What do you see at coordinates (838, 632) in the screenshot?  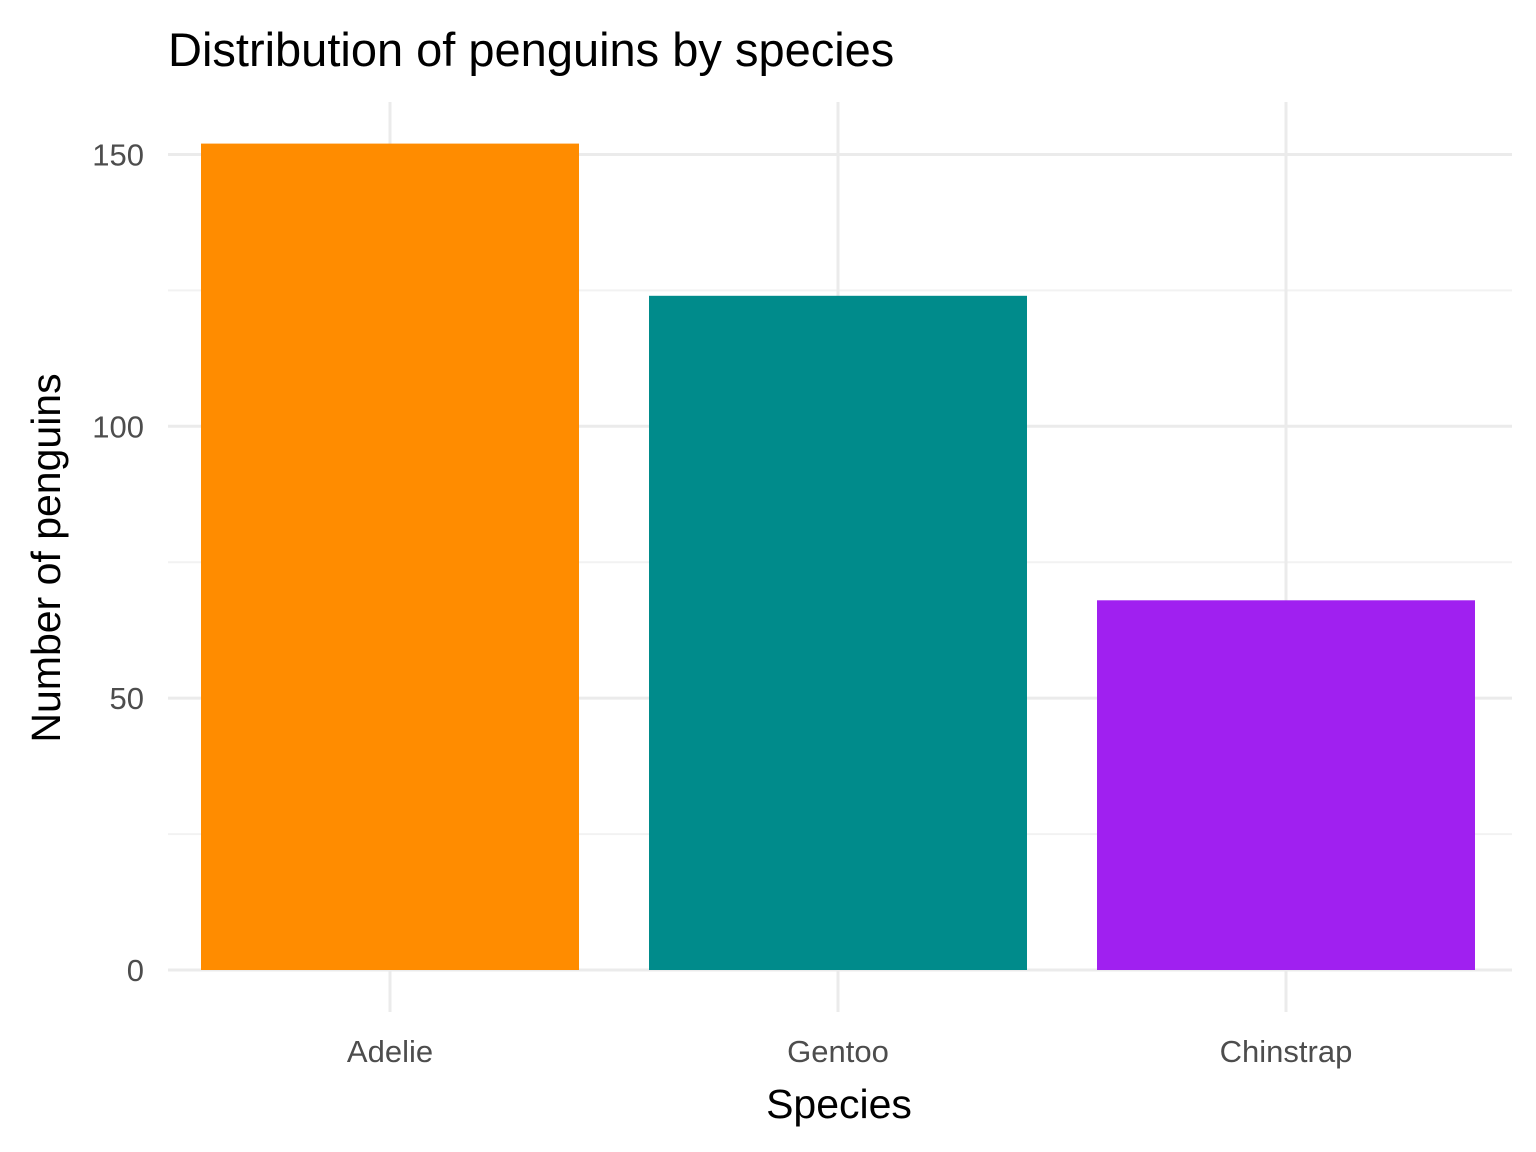 I see `bar-gentoo` at bounding box center [838, 632].